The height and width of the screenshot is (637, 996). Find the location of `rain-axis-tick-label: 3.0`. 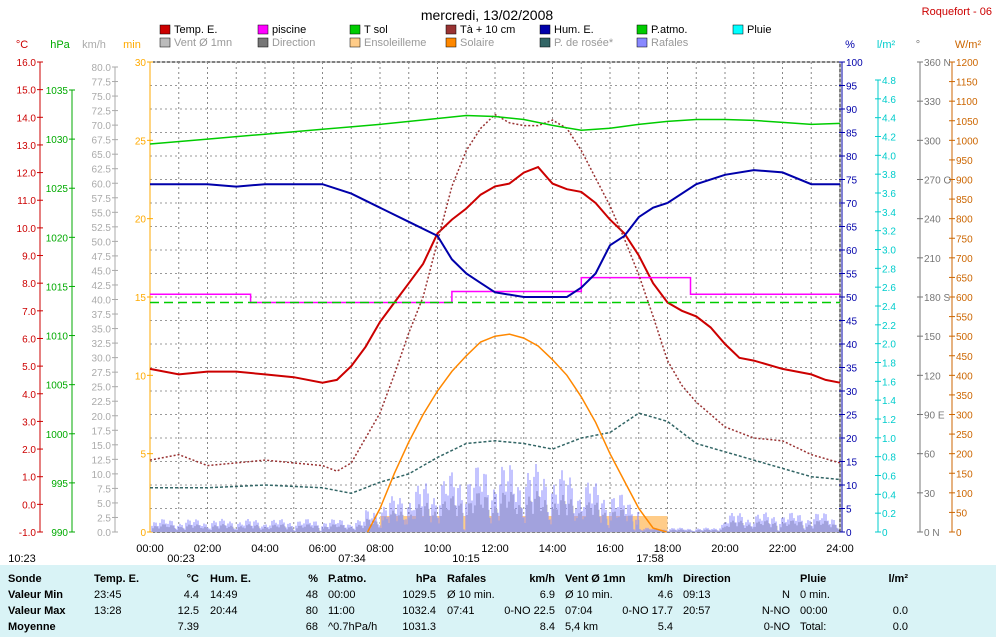

rain-axis-tick-label: 3.0 is located at coordinates (889, 251).